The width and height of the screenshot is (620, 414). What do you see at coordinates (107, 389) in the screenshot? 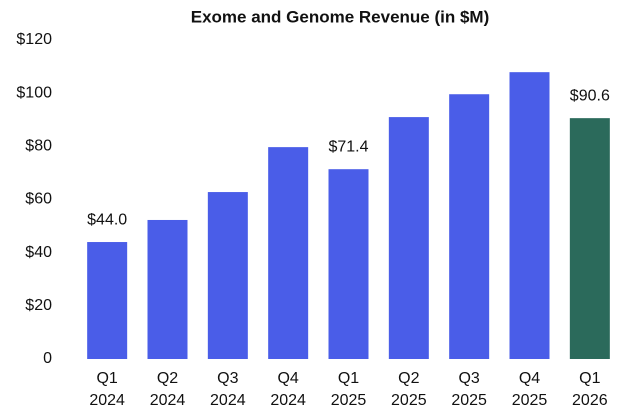
I see `x-tick-label: Q1 2024` at bounding box center [107, 389].